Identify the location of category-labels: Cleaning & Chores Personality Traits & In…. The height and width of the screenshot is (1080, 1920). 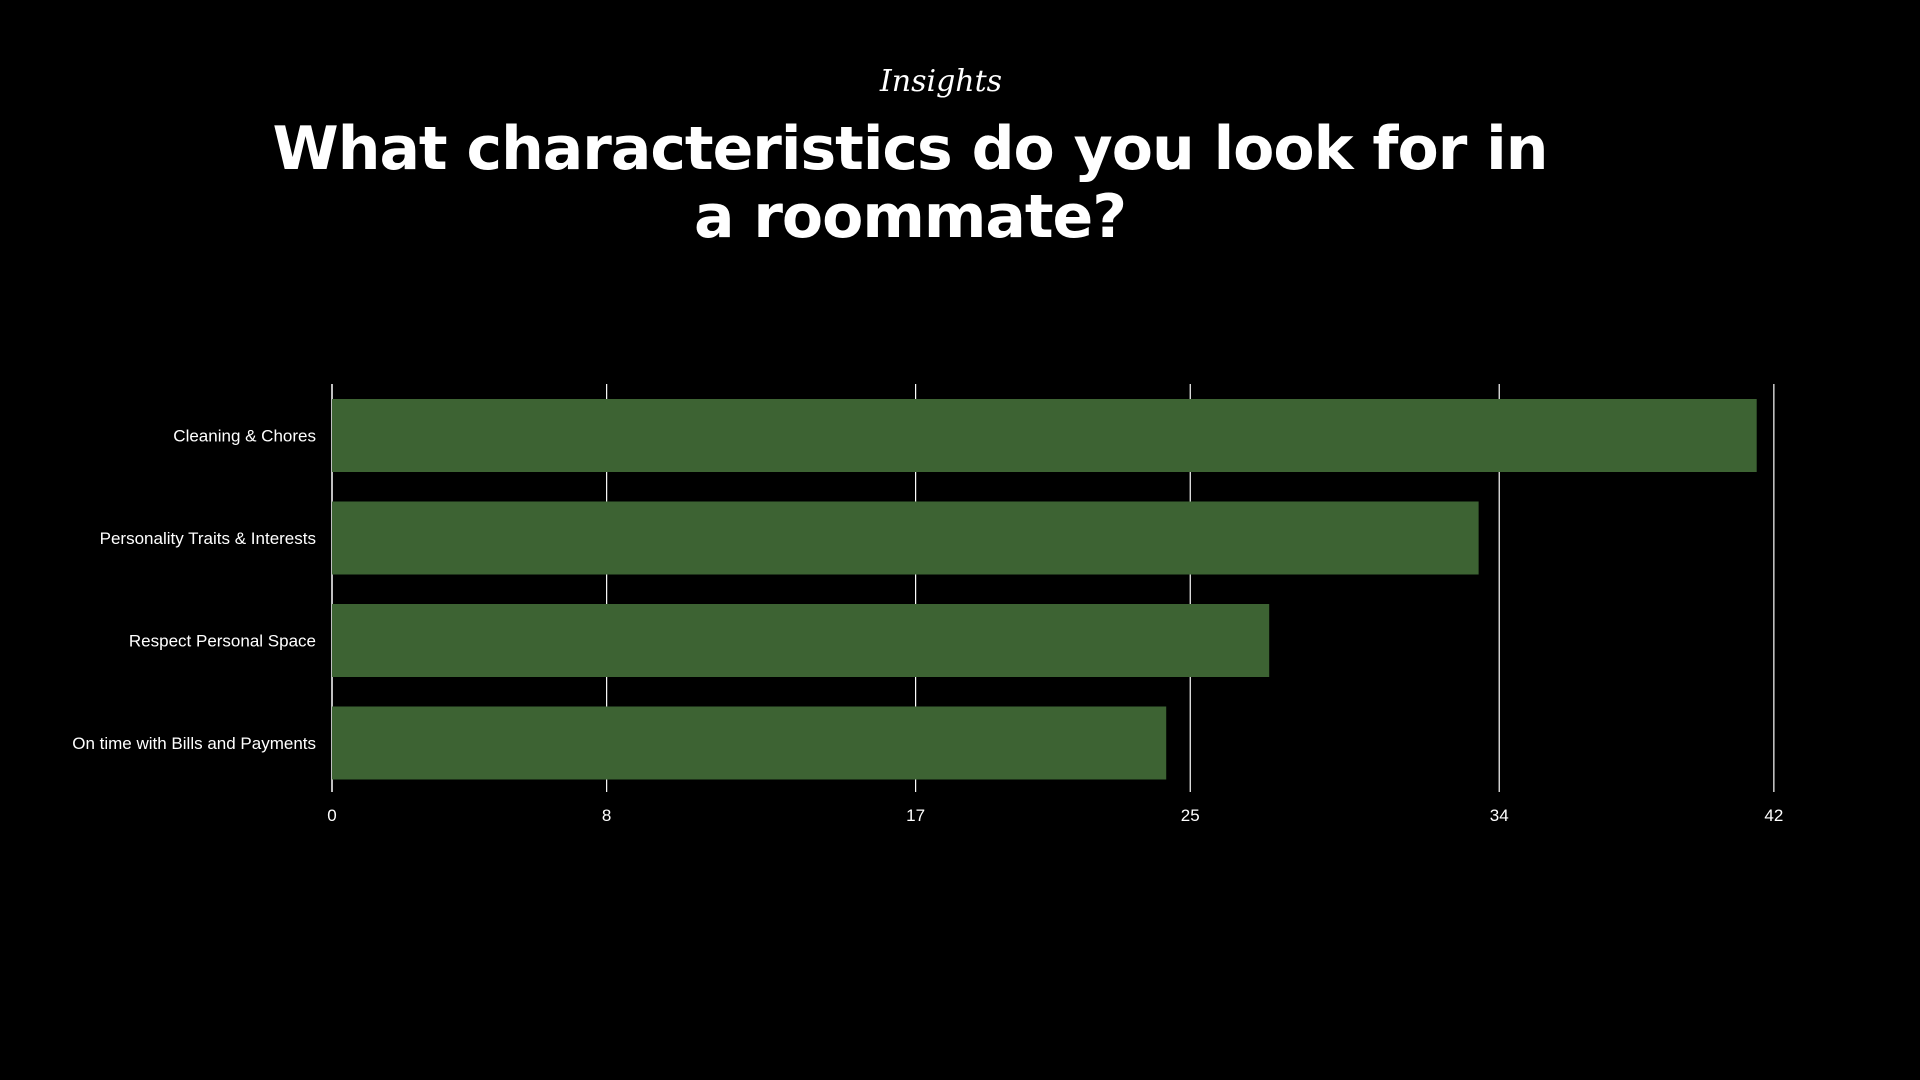
(194, 590).